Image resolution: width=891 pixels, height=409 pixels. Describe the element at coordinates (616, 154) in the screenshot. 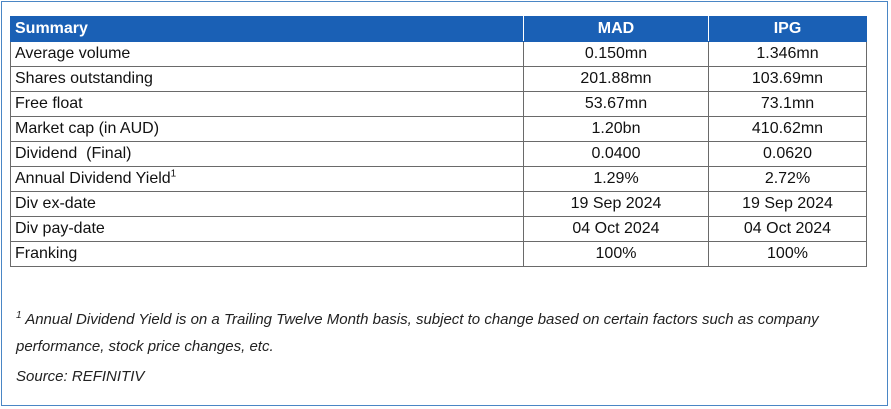

I see `mad-value: 0.0400` at that location.